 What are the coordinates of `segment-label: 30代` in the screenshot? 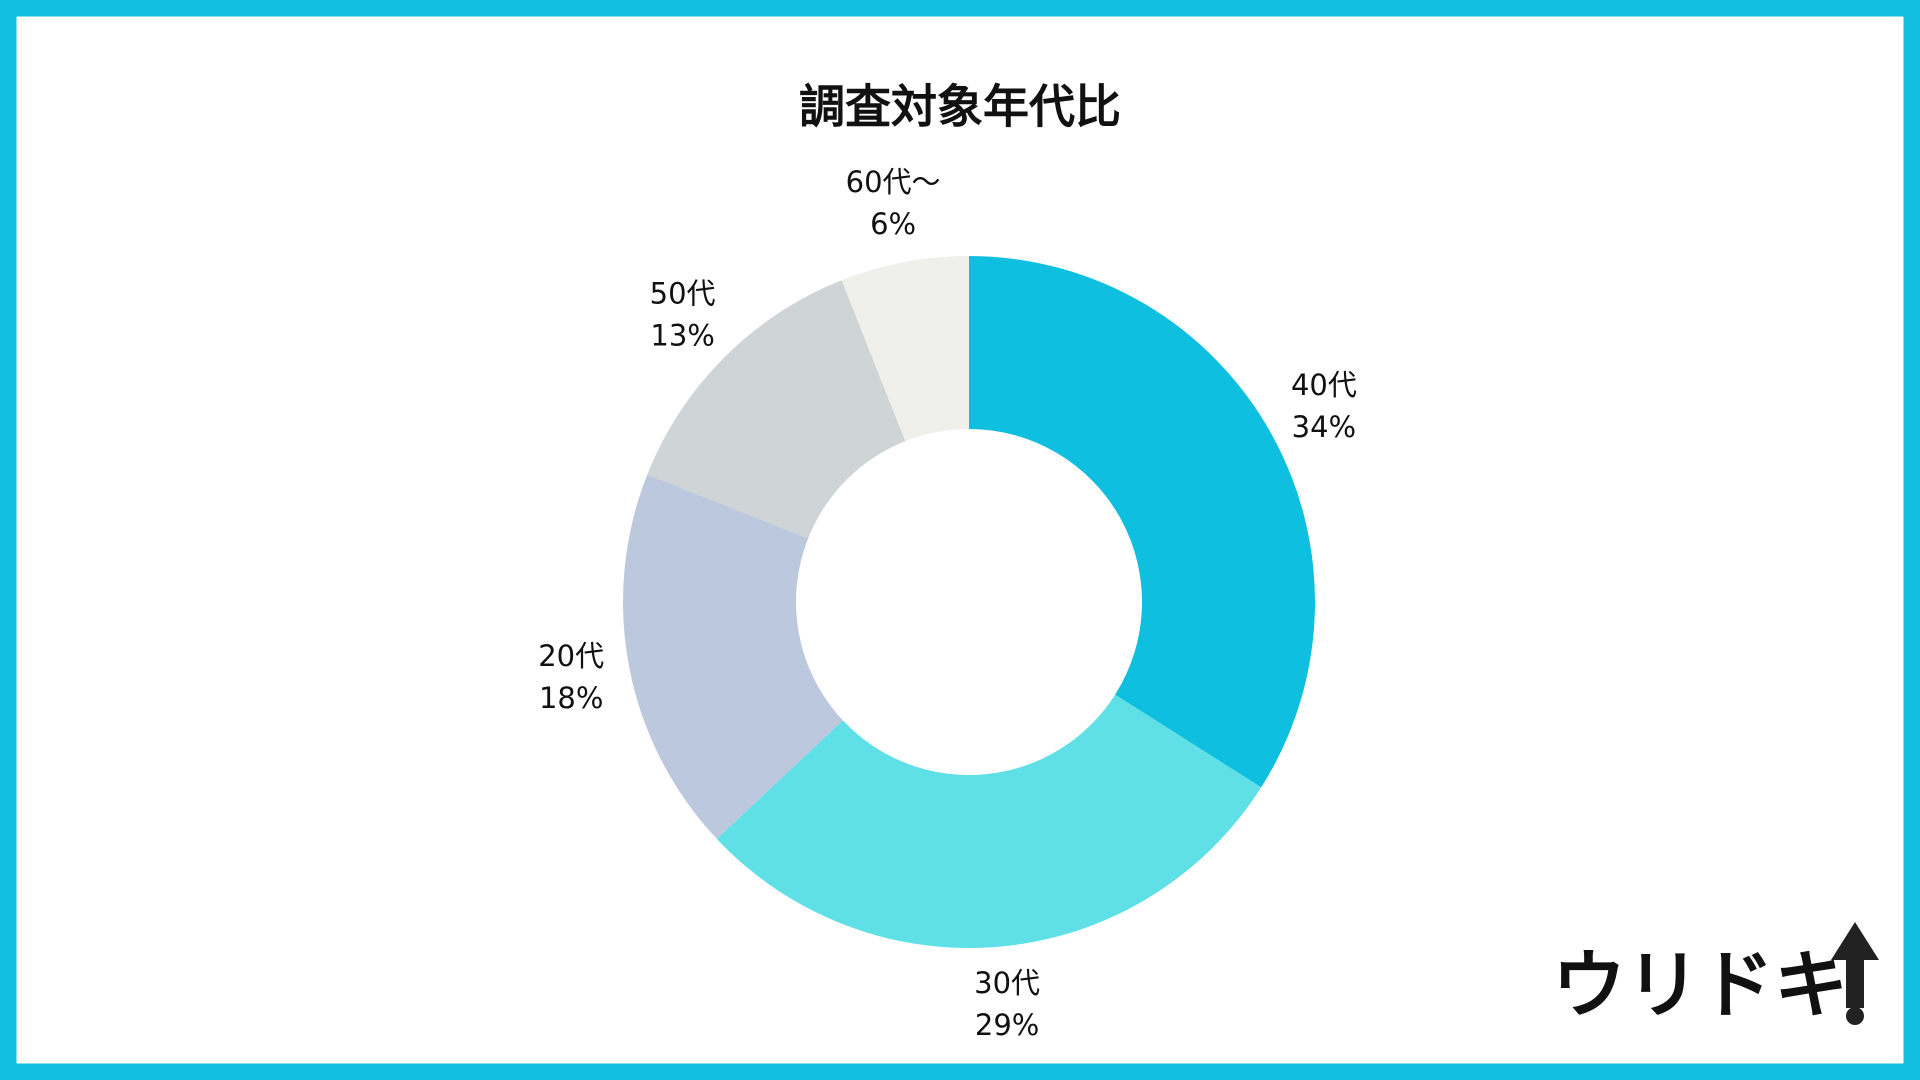 It's located at (1007, 983).